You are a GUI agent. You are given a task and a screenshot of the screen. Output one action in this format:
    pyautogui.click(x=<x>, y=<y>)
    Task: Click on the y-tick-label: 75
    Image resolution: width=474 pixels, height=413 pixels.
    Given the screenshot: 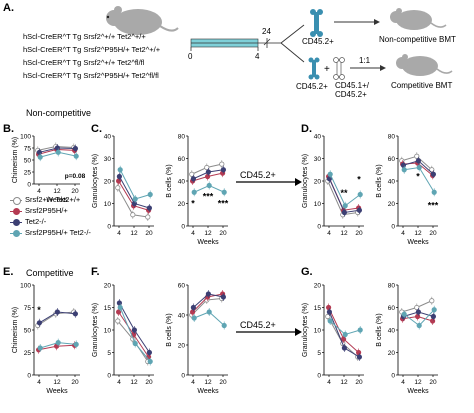 What is the action you would take?
    pyautogui.click(x=28, y=308)
    